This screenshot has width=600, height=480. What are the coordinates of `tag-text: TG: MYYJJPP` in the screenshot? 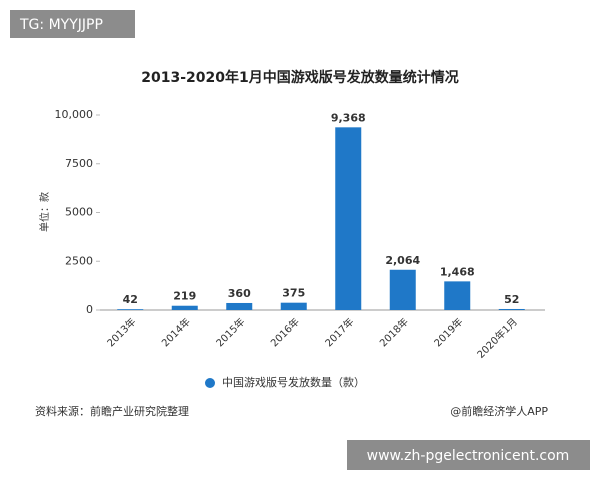 It's located at (61, 25).